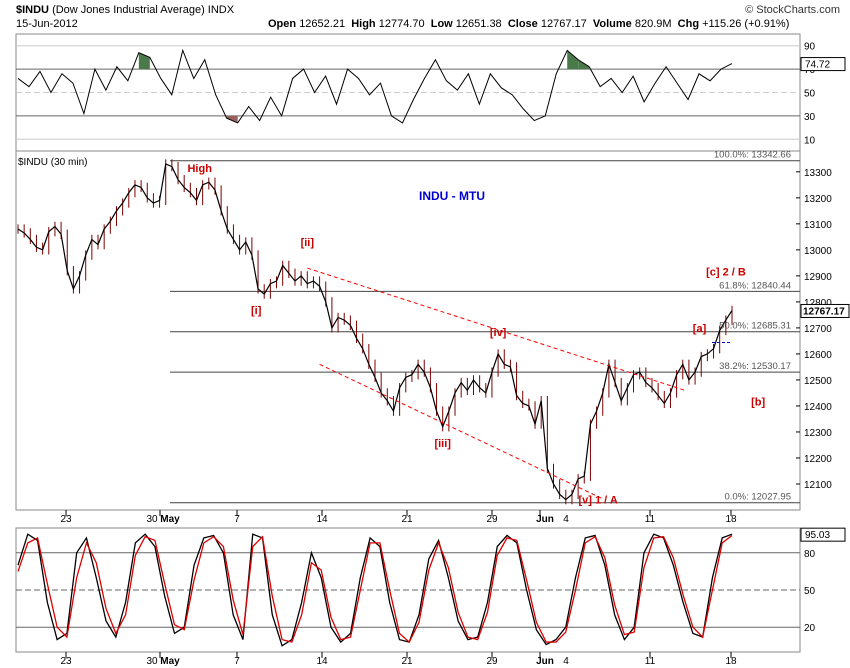 Image resolution: width=850 pixels, height=668 pixels. I want to click on price-tick-label: 13100, so click(818, 225).